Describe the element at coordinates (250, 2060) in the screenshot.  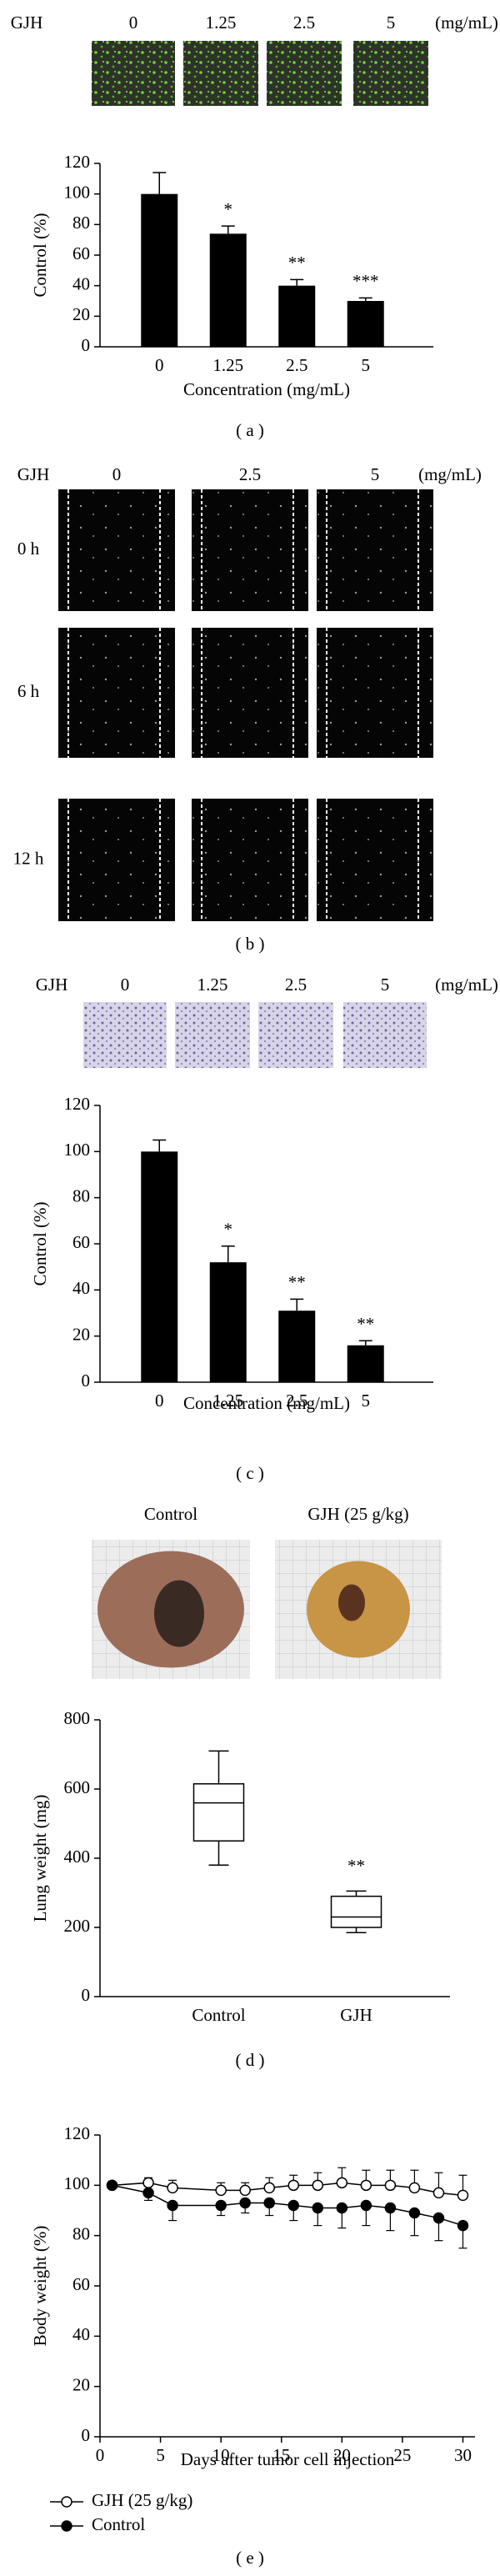
I see `panel-label: ( d )` at that location.